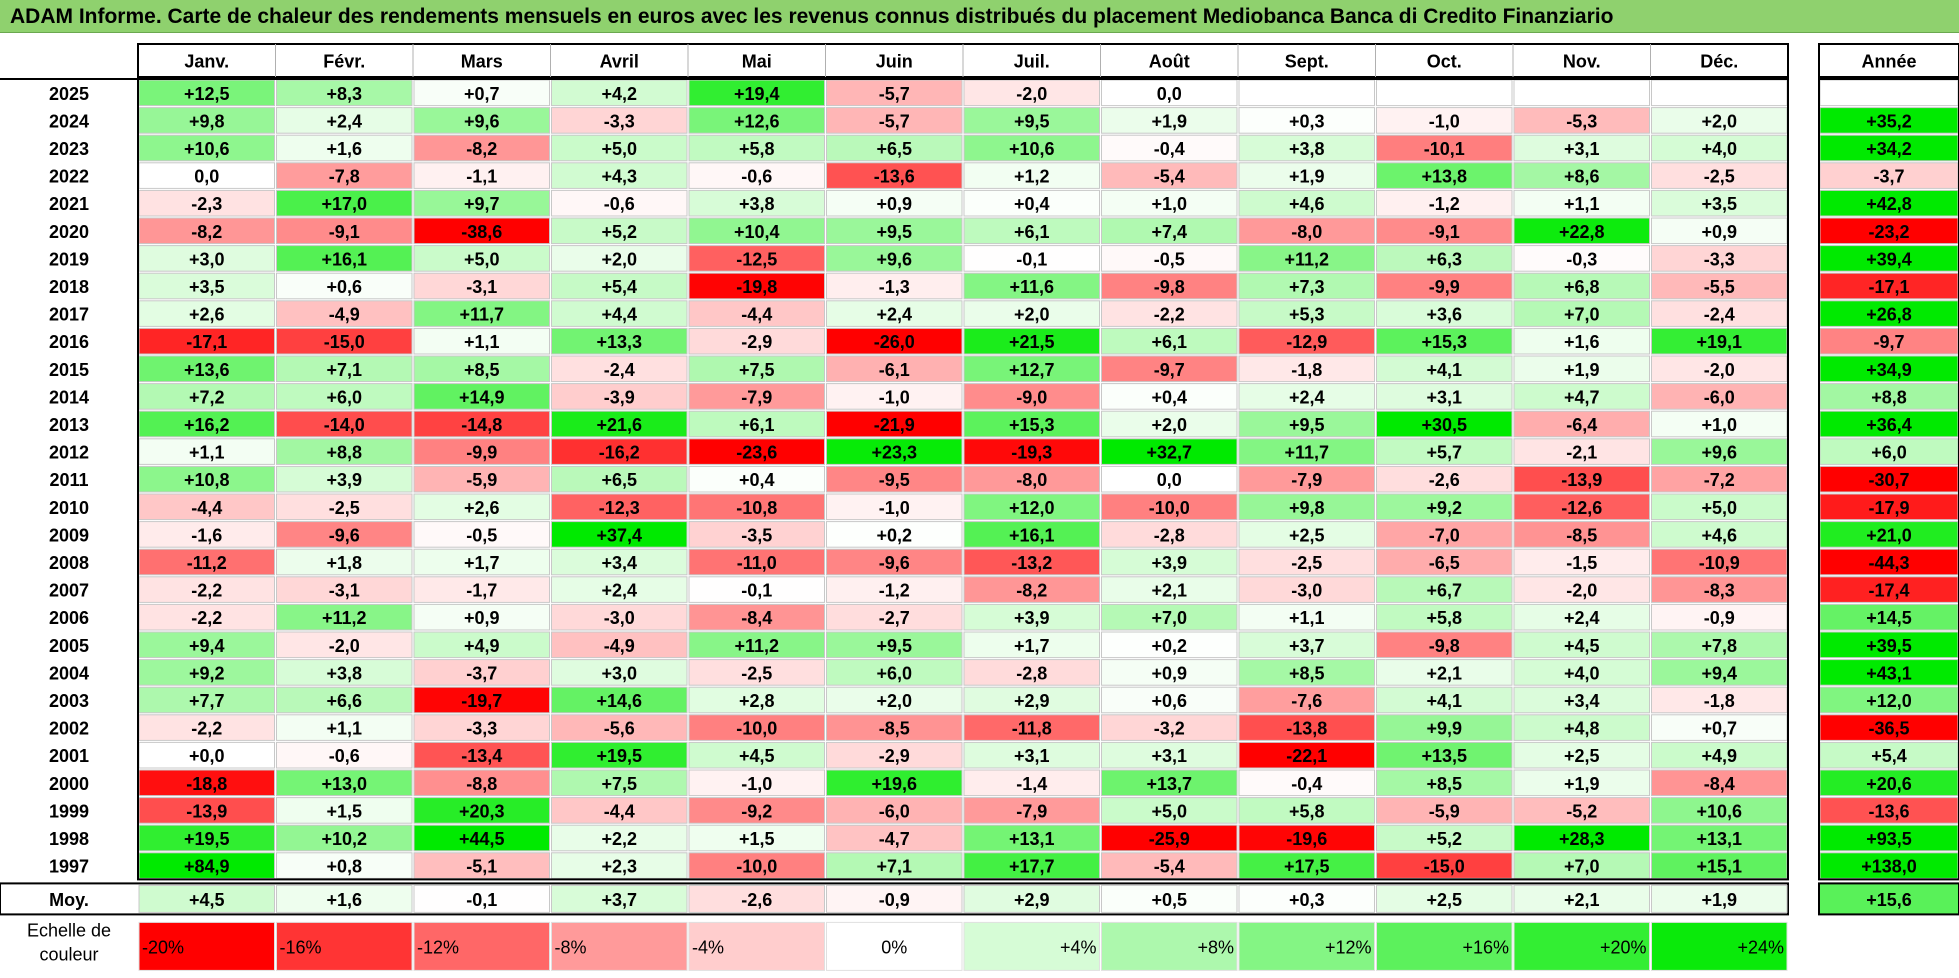 Image resolution: width=1959 pixels, height=978 pixels. Describe the element at coordinates (619, 646) in the screenshot. I see `cell-value: -4,9` at that location.